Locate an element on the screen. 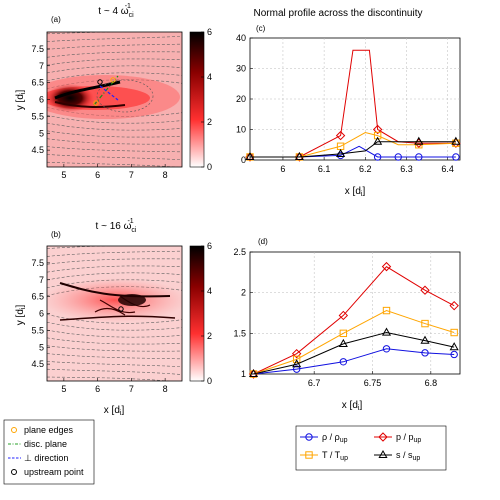 The height and width of the screenshot is (500, 500). legend-label: T / Tup is located at coordinates (335, 456).